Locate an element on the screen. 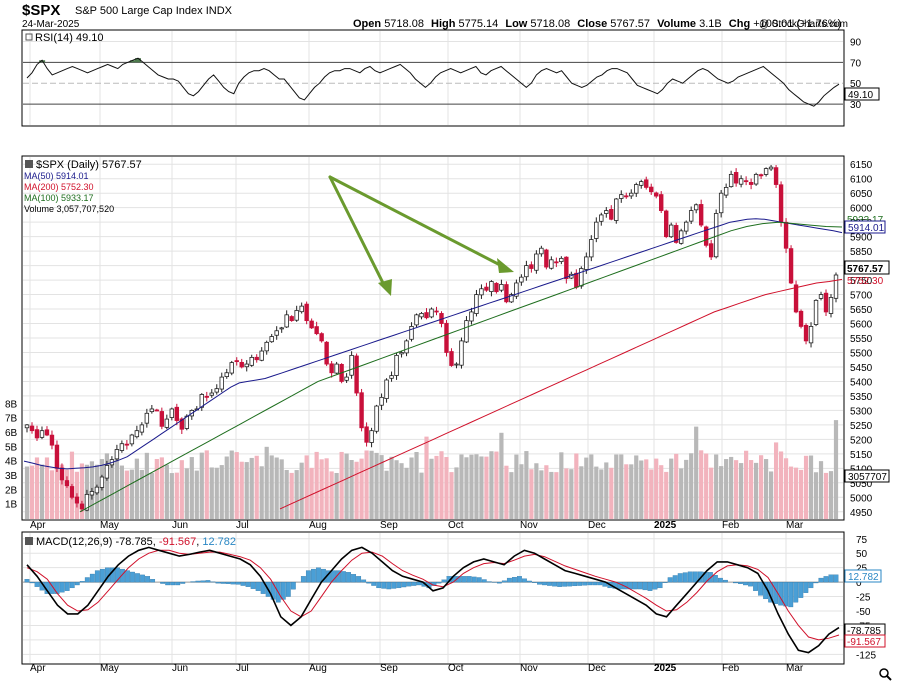  price-y-tick-label: 5650 is located at coordinates (861, 310).